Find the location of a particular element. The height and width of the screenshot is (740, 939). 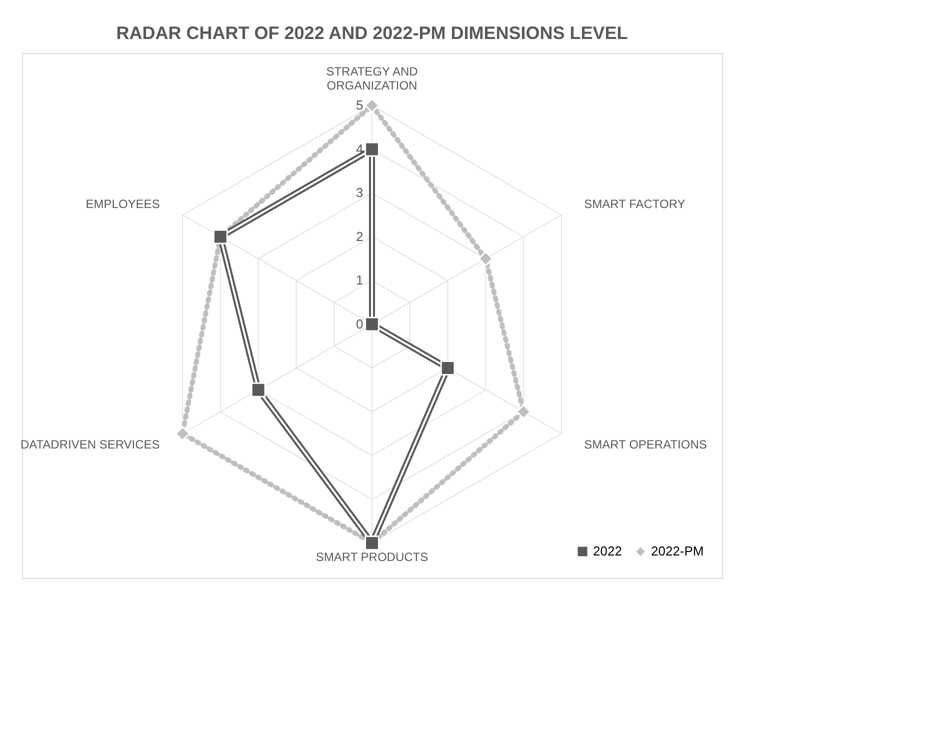

spoke-label: SMART FACTORY is located at coordinates (635, 203).